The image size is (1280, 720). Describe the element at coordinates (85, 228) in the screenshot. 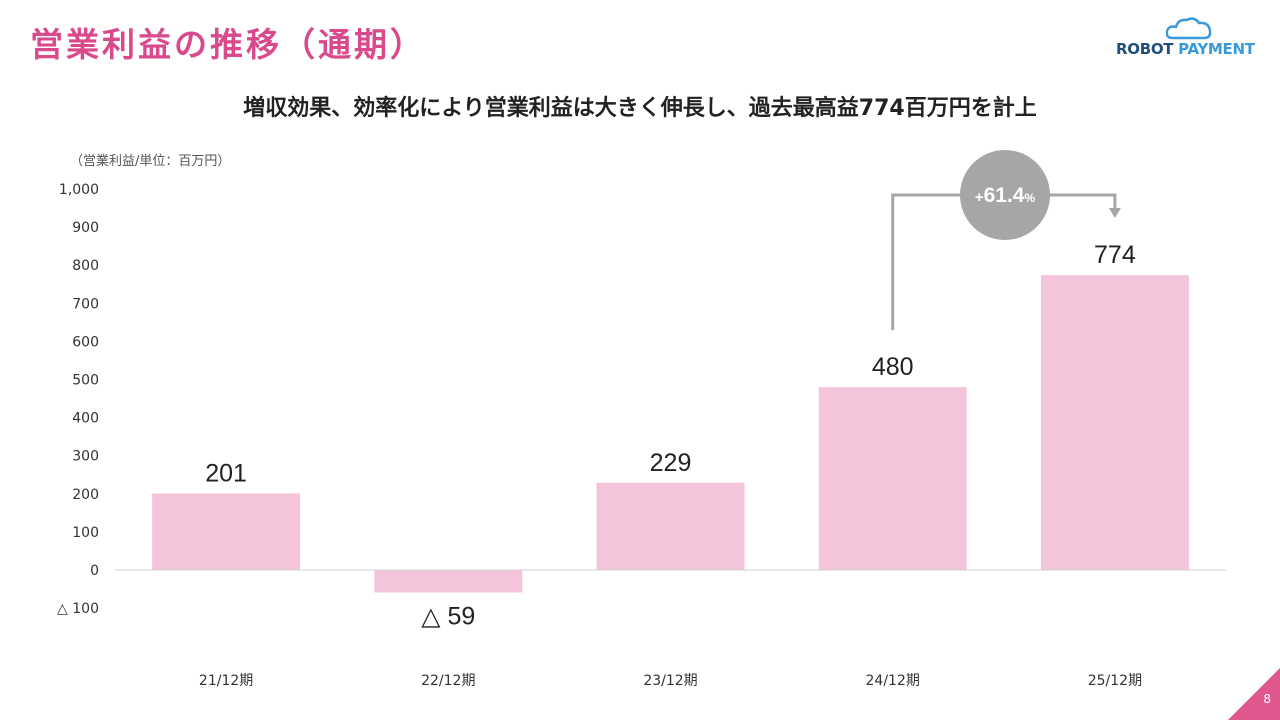

I see `y-tick-label: 900` at that location.